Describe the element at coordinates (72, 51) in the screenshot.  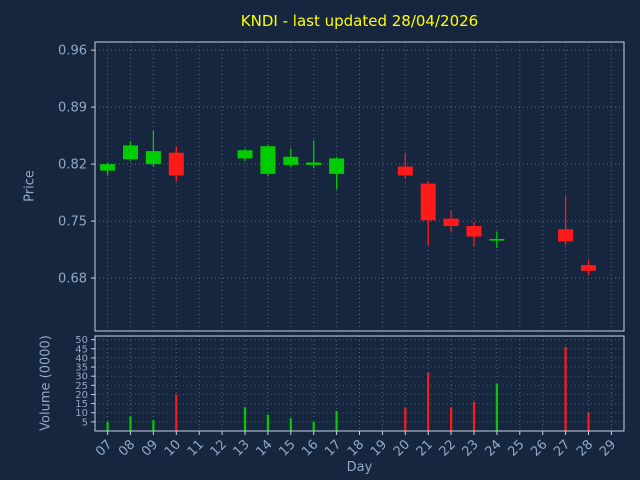
I see `svg-text: 0.96` at that location.